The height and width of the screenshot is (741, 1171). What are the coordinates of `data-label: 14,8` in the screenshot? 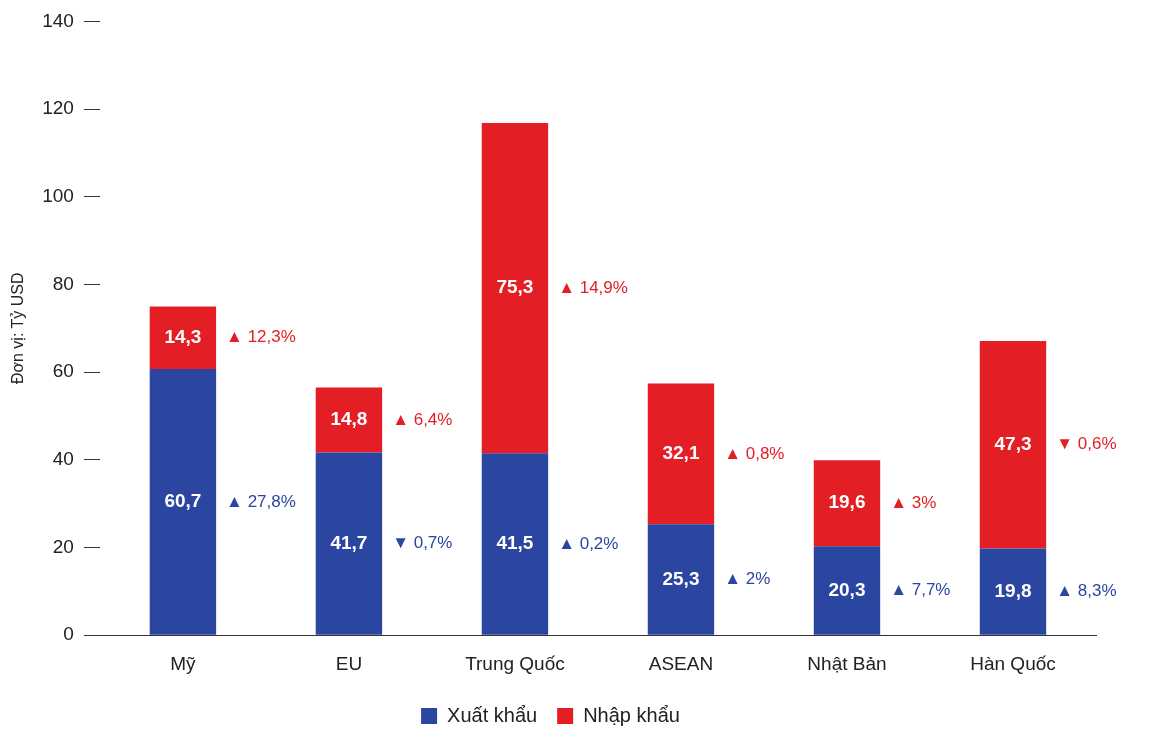 It's located at (349, 419).